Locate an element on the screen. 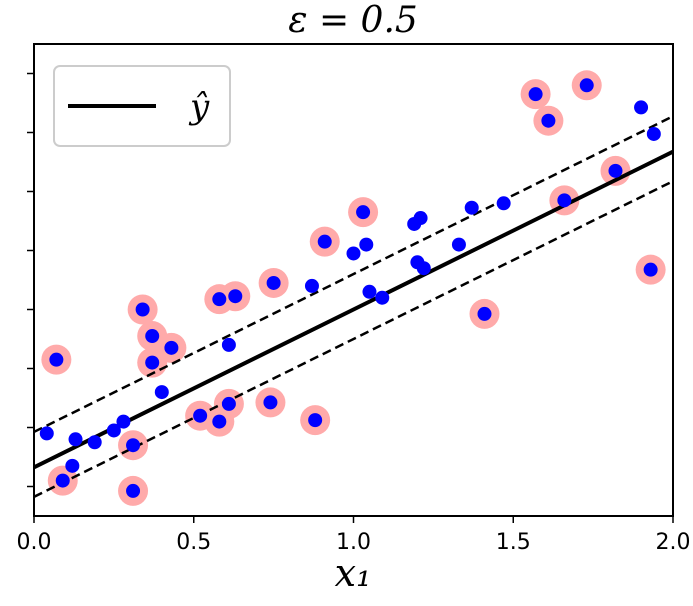  x-tick-label: 1.0 is located at coordinates (353, 542).